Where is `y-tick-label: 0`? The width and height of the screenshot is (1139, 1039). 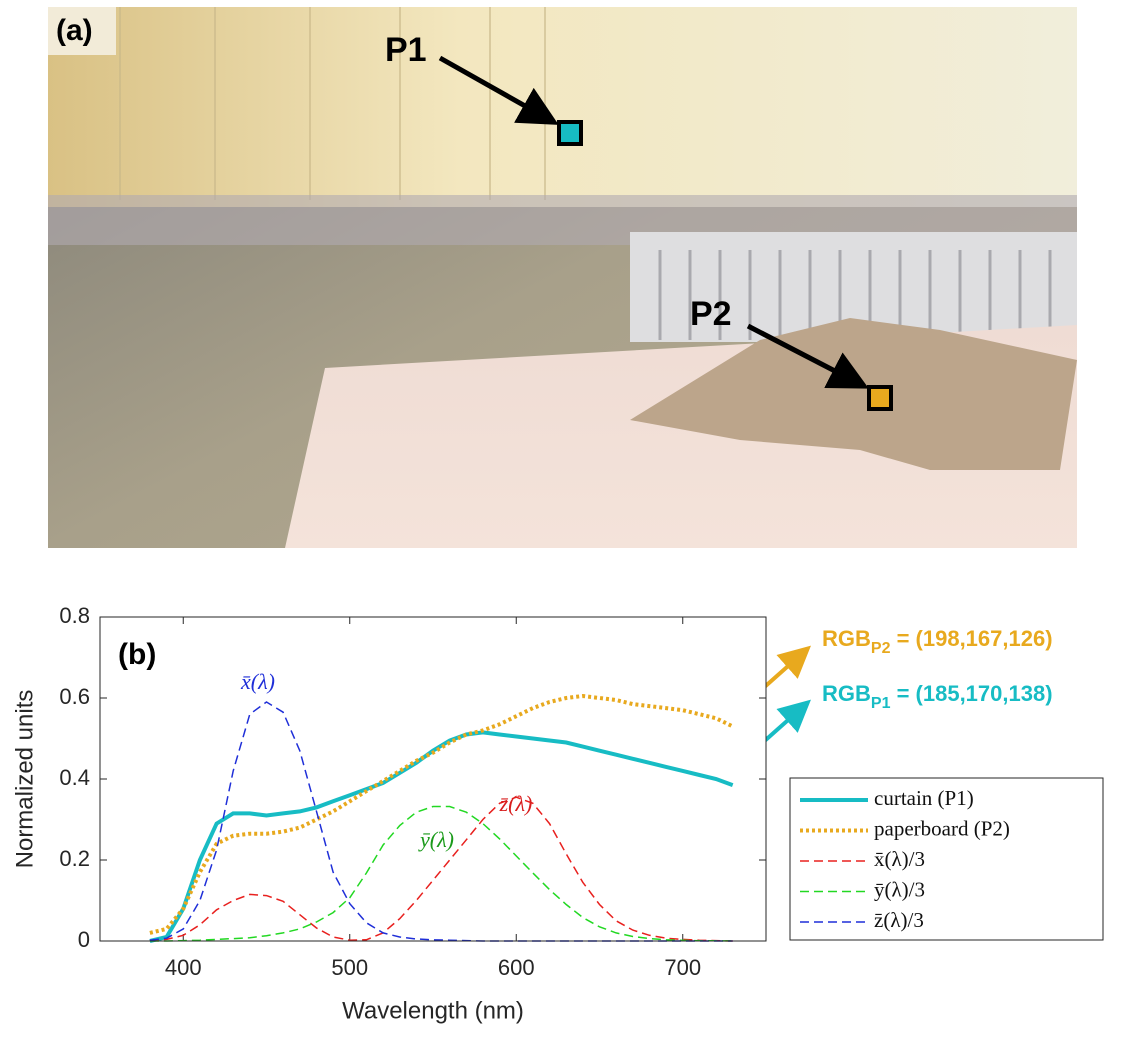 y-tick-label: 0 is located at coordinates (84, 939).